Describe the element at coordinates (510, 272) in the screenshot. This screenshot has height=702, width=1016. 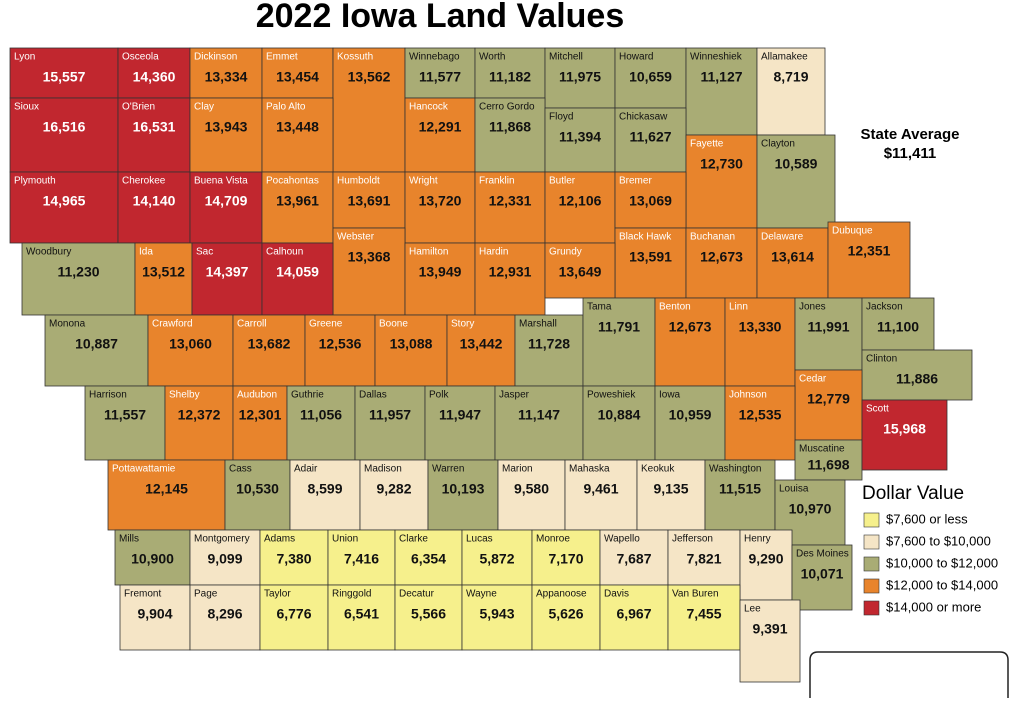
I see `county-value: 12,931` at that location.